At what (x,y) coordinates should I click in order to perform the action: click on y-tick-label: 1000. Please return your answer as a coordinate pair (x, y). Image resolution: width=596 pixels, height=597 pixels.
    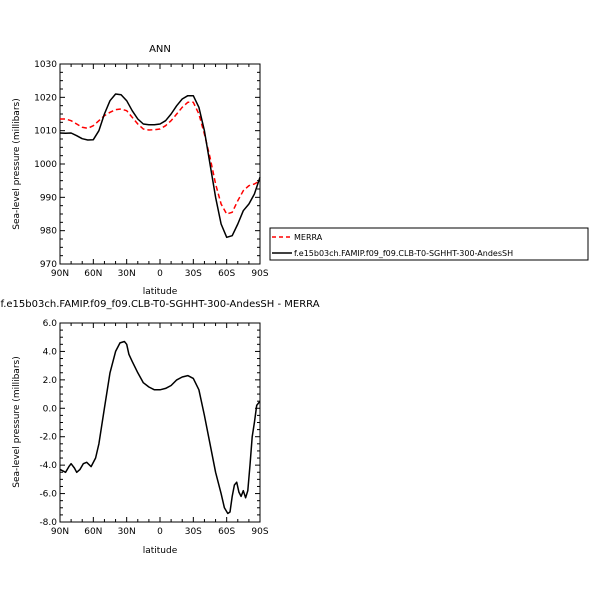
    Looking at the image, I should click on (45, 165).